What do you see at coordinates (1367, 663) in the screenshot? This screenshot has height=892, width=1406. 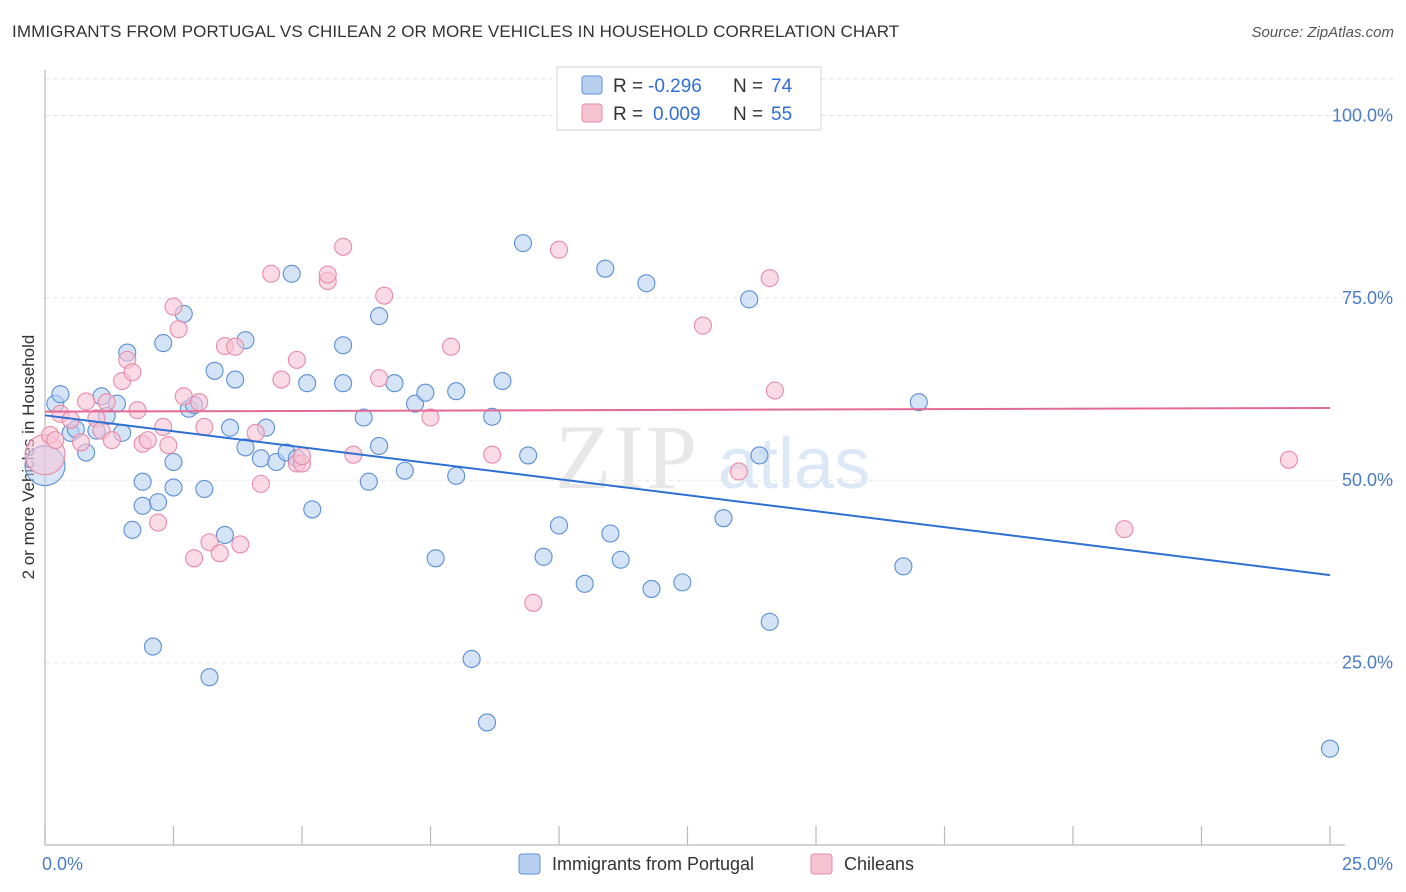 I see `y-tick-label-3: 25.0%` at bounding box center [1367, 663].